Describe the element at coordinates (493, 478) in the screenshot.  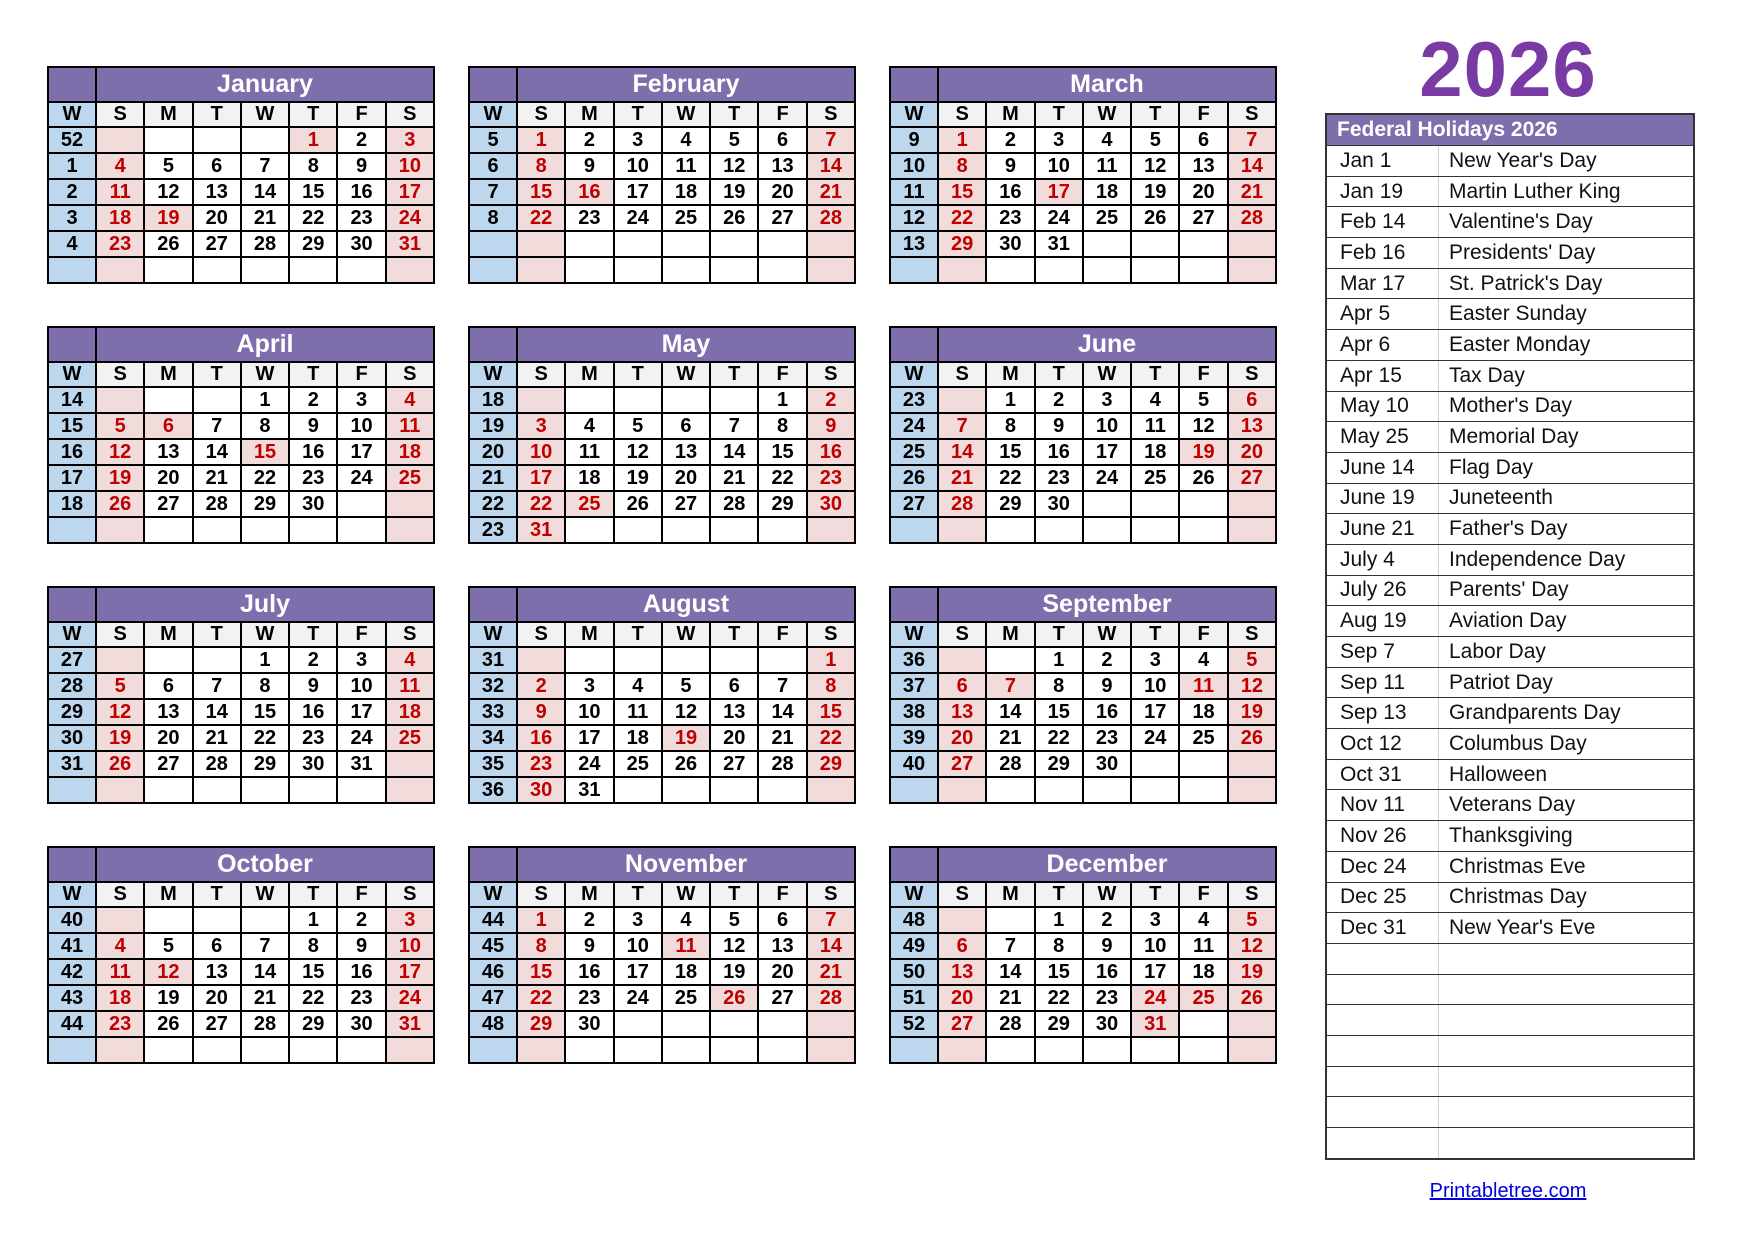
I see `week-number-cell: 21` at that location.